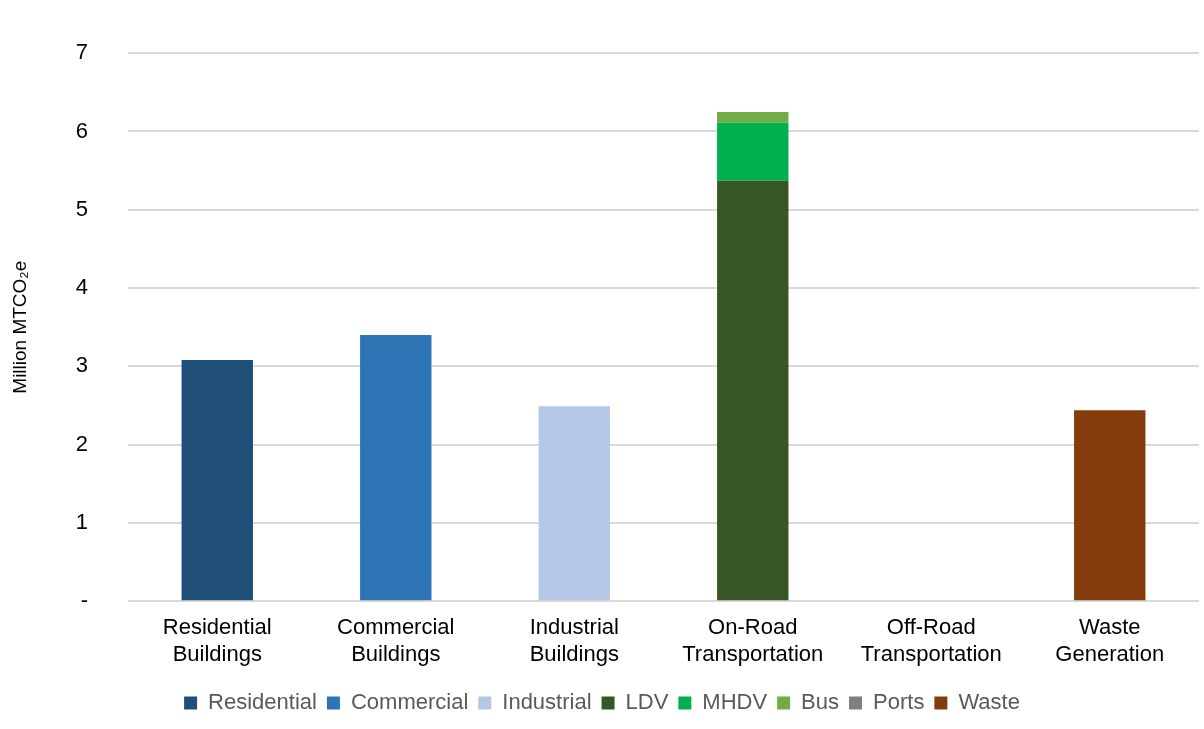 The width and height of the screenshot is (1204, 729). What do you see at coordinates (1110, 640) in the screenshot?
I see `x-tick-label: Waste Generation` at bounding box center [1110, 640].